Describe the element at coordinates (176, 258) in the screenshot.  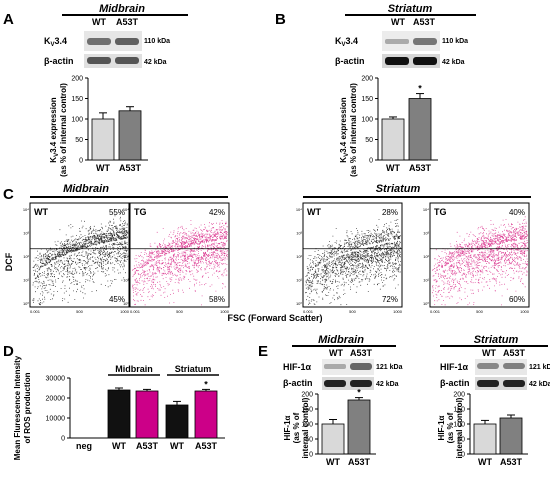
I see `flow-plot-2: TG 42% 58% 0.001 500 1000 10⁴ 10³ 10² 10¹ 10⁰` at that location.